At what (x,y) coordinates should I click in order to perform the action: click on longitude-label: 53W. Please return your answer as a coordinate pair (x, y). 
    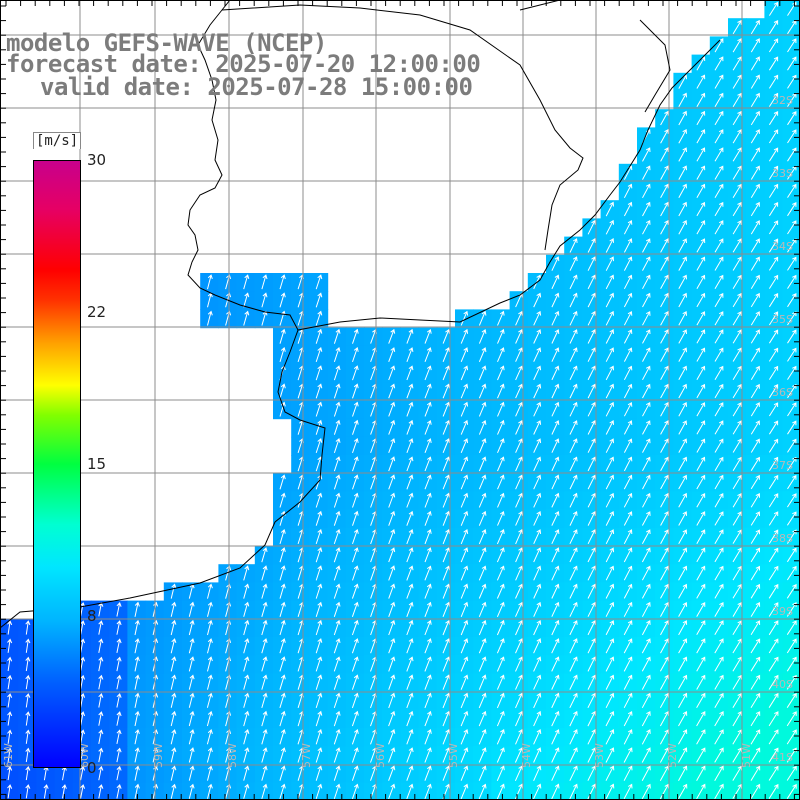
    Looking at the image, I should click on (599, 755).